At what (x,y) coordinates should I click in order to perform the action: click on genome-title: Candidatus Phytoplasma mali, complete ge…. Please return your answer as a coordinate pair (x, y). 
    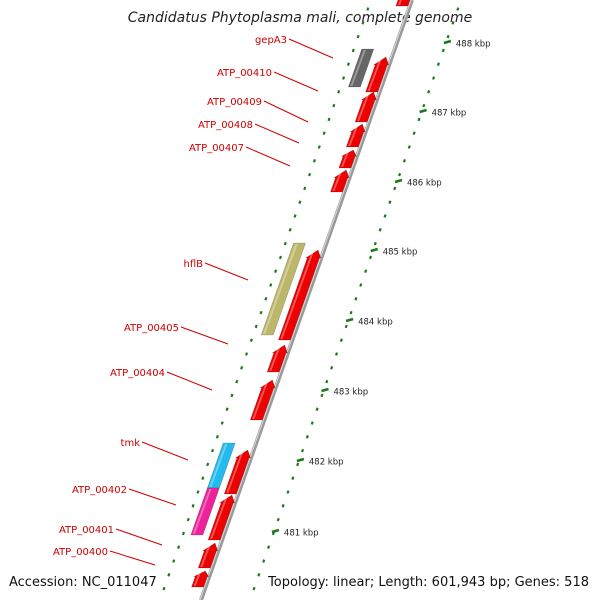
    Looking at the image, I should click on (300, 18).